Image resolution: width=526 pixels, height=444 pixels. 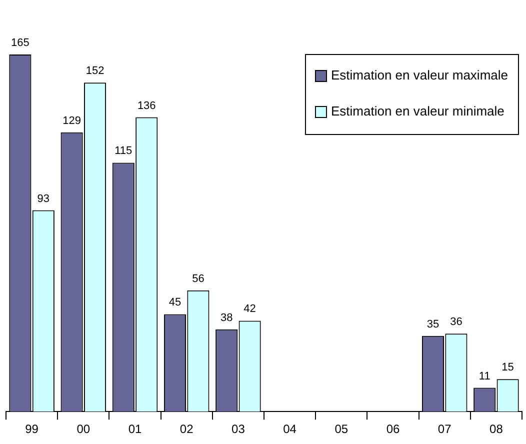 What do you see at coordinates (175, 302) in the screenshot?
I see `data-label: 45` at bounding box center [175, 302].